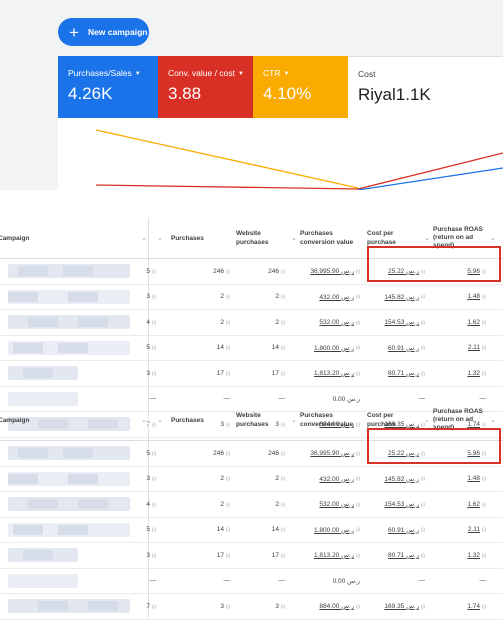 The width and height of the screenshot is (503, 620). I want to click on cell-website-purchases: 17 (i), so click(278, 555).